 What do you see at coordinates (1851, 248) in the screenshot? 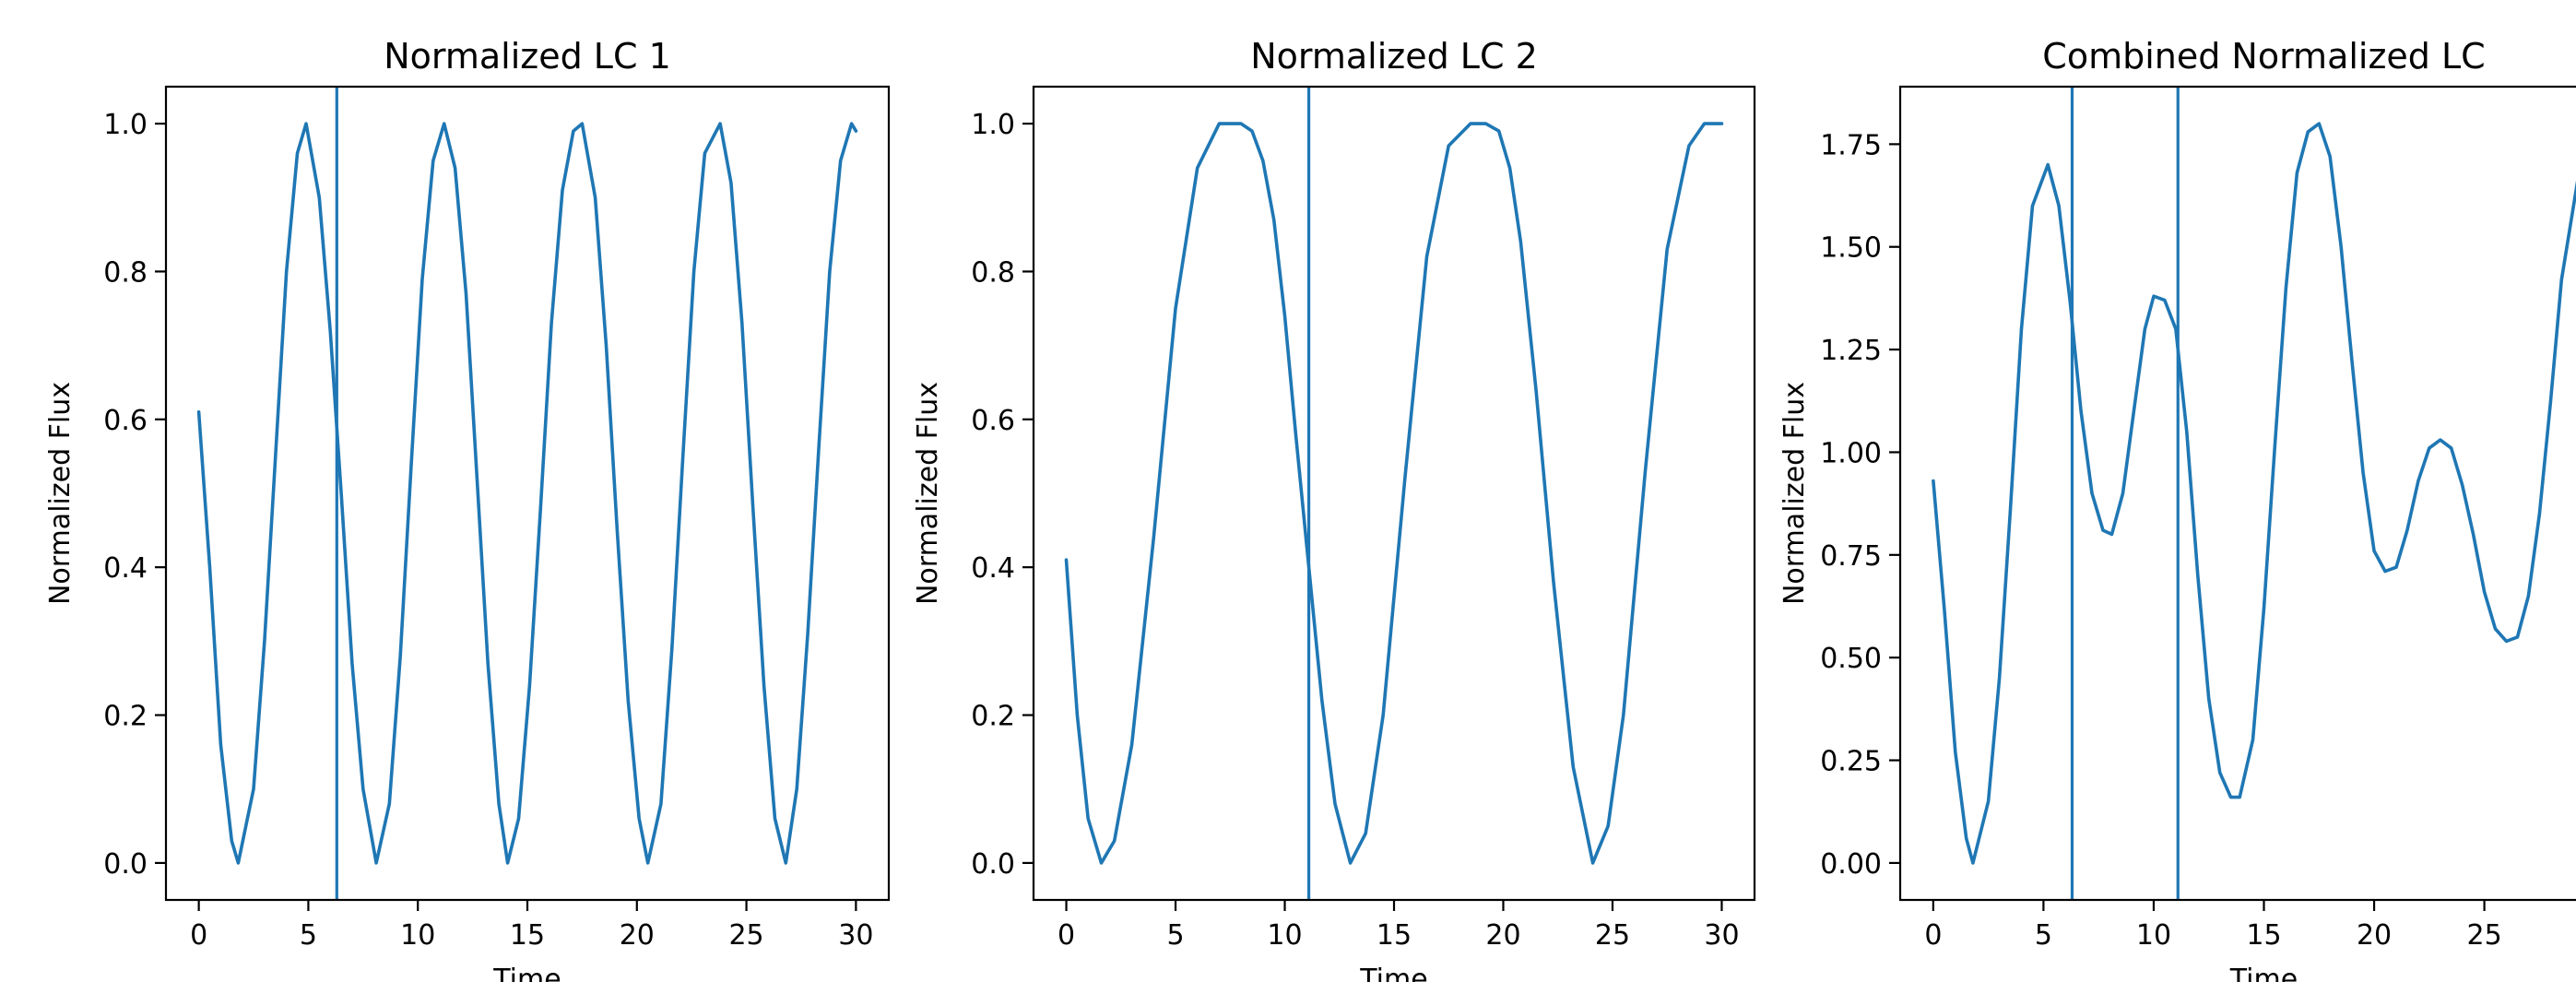
I see `y-tick-label: 1.50` at bounding box center [1851, 248].